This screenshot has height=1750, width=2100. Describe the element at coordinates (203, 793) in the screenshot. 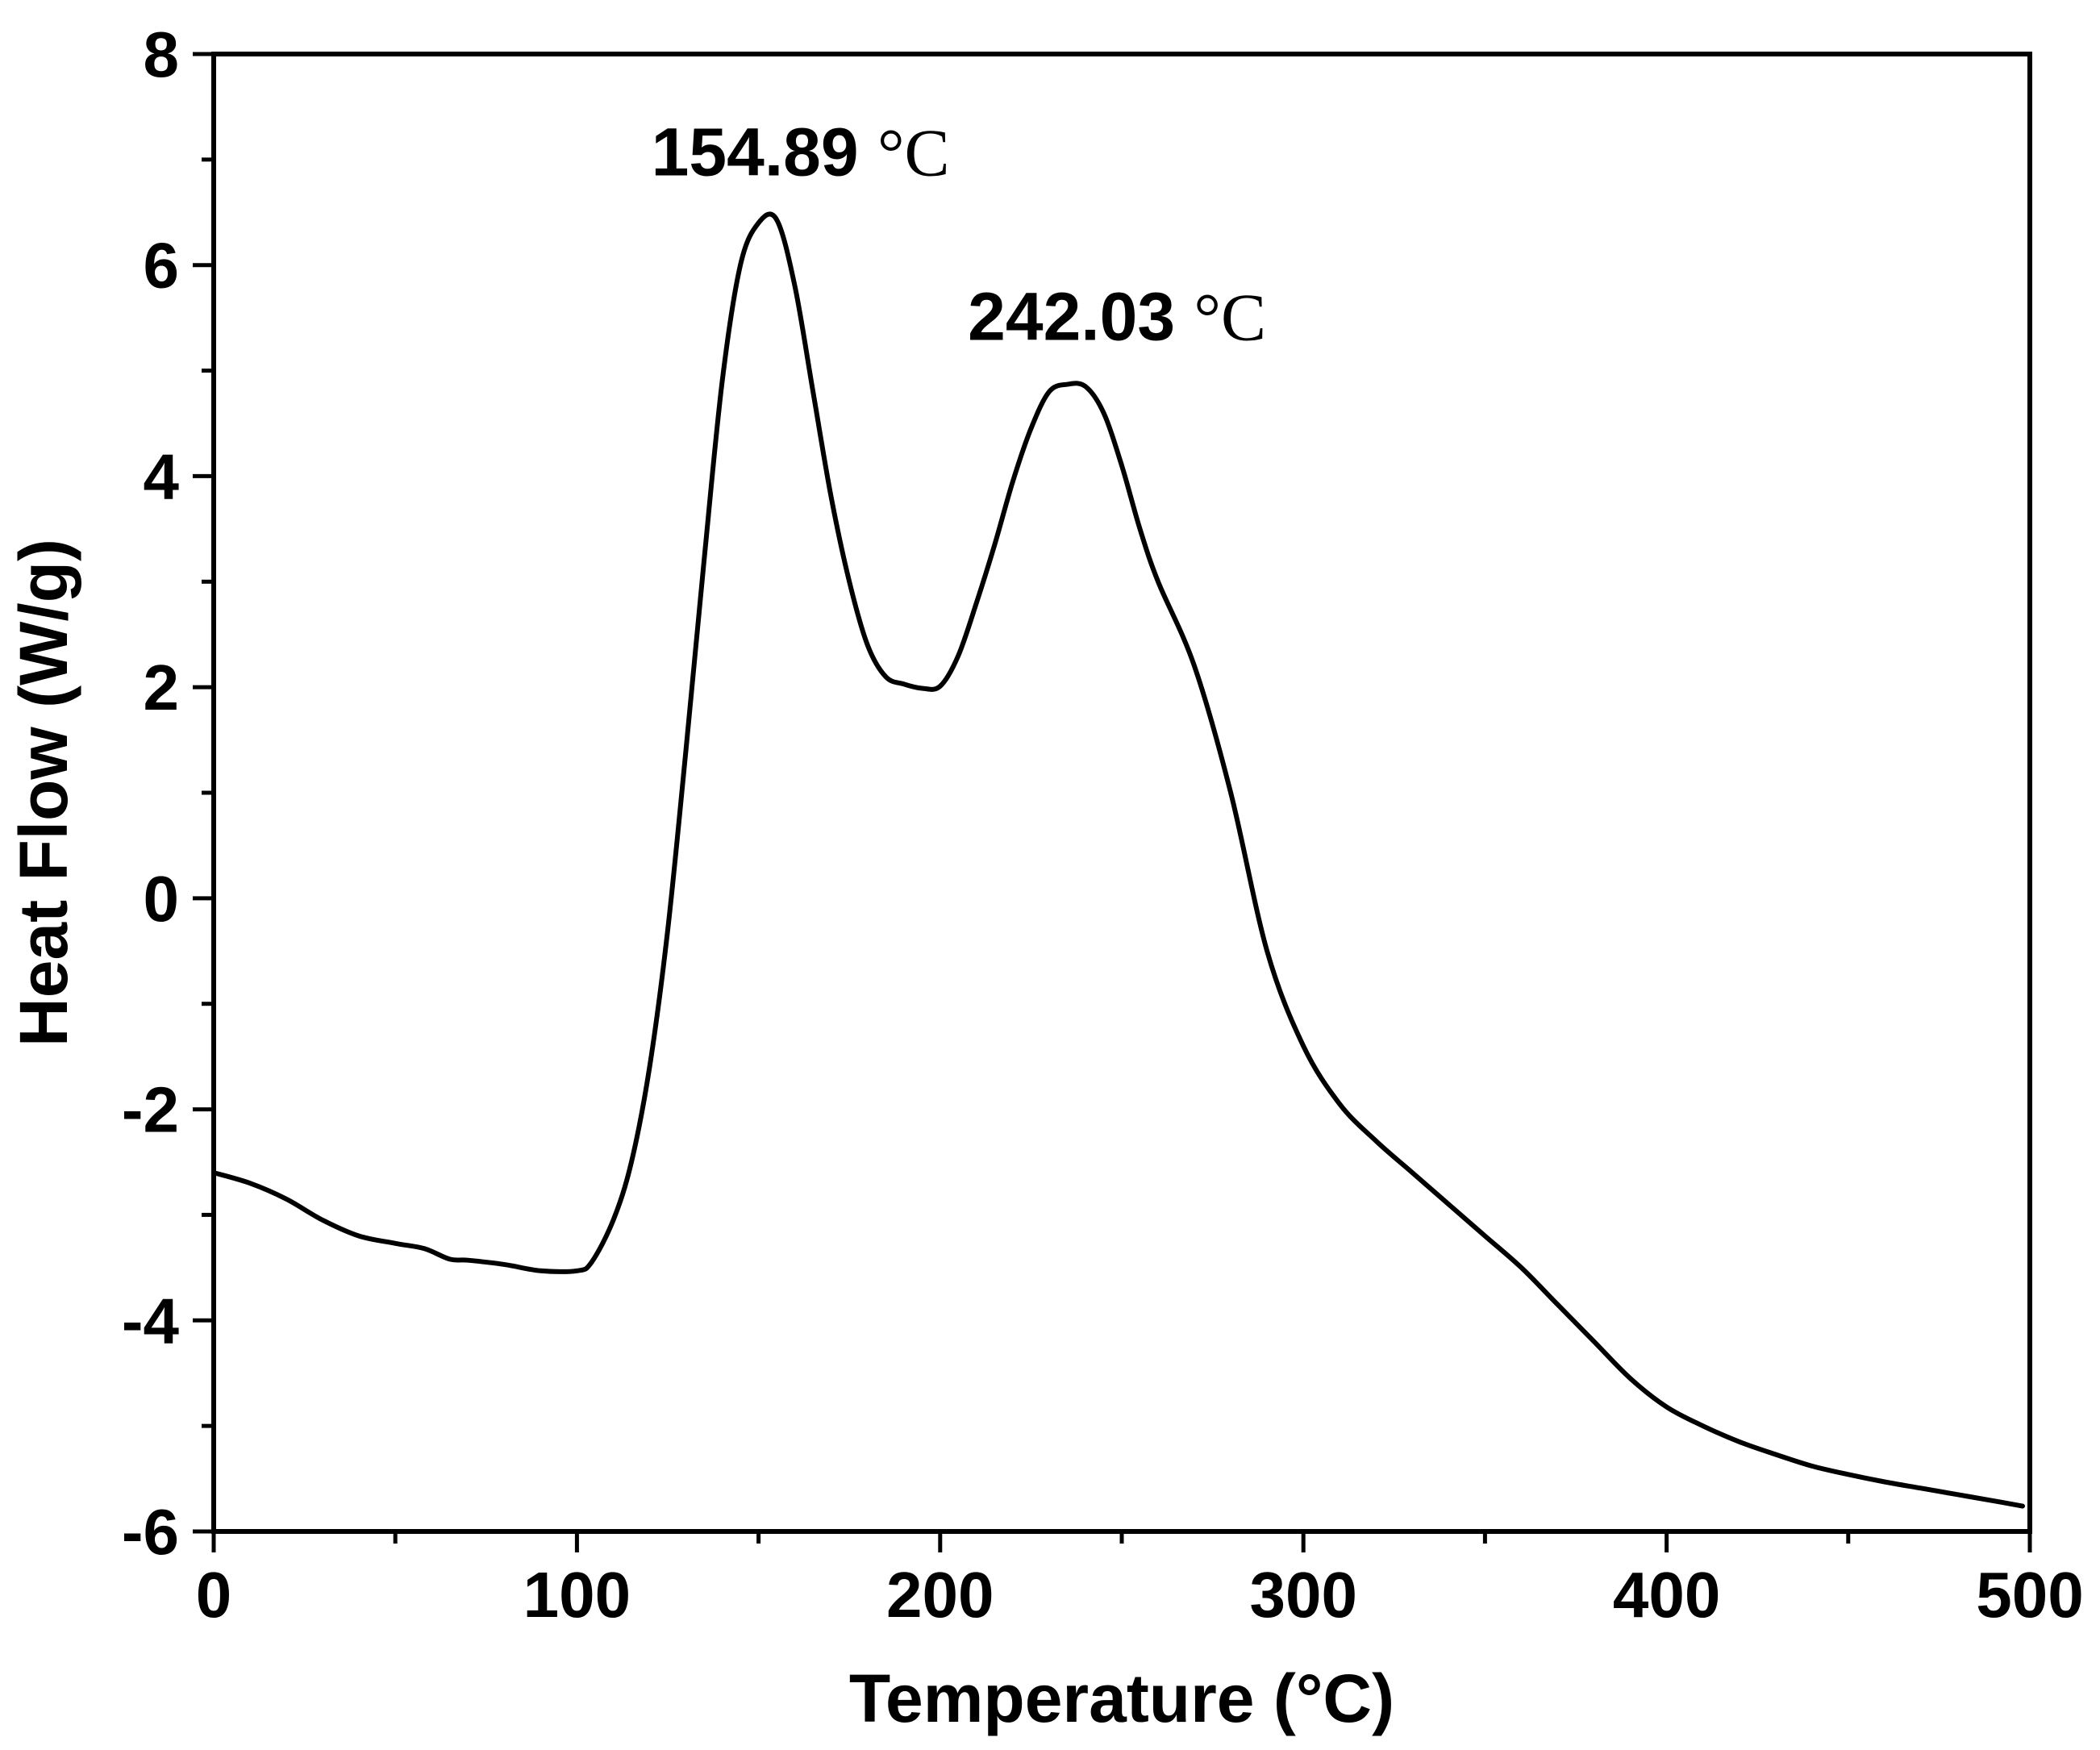

I see `y-axis-ticks` at that location.